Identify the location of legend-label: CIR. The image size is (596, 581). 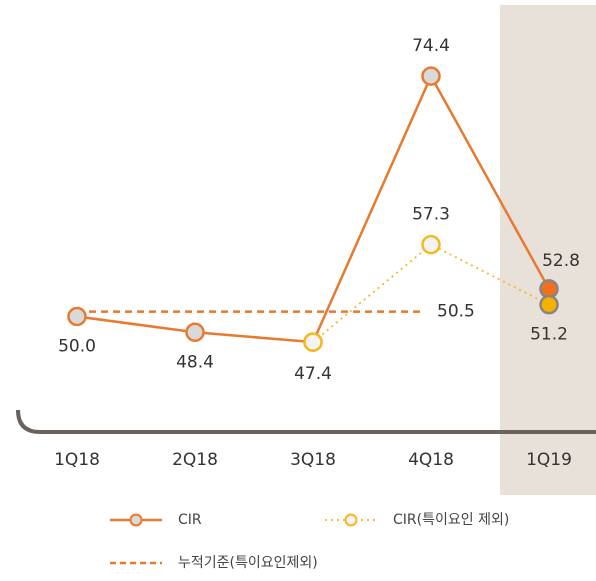
(190, 520).